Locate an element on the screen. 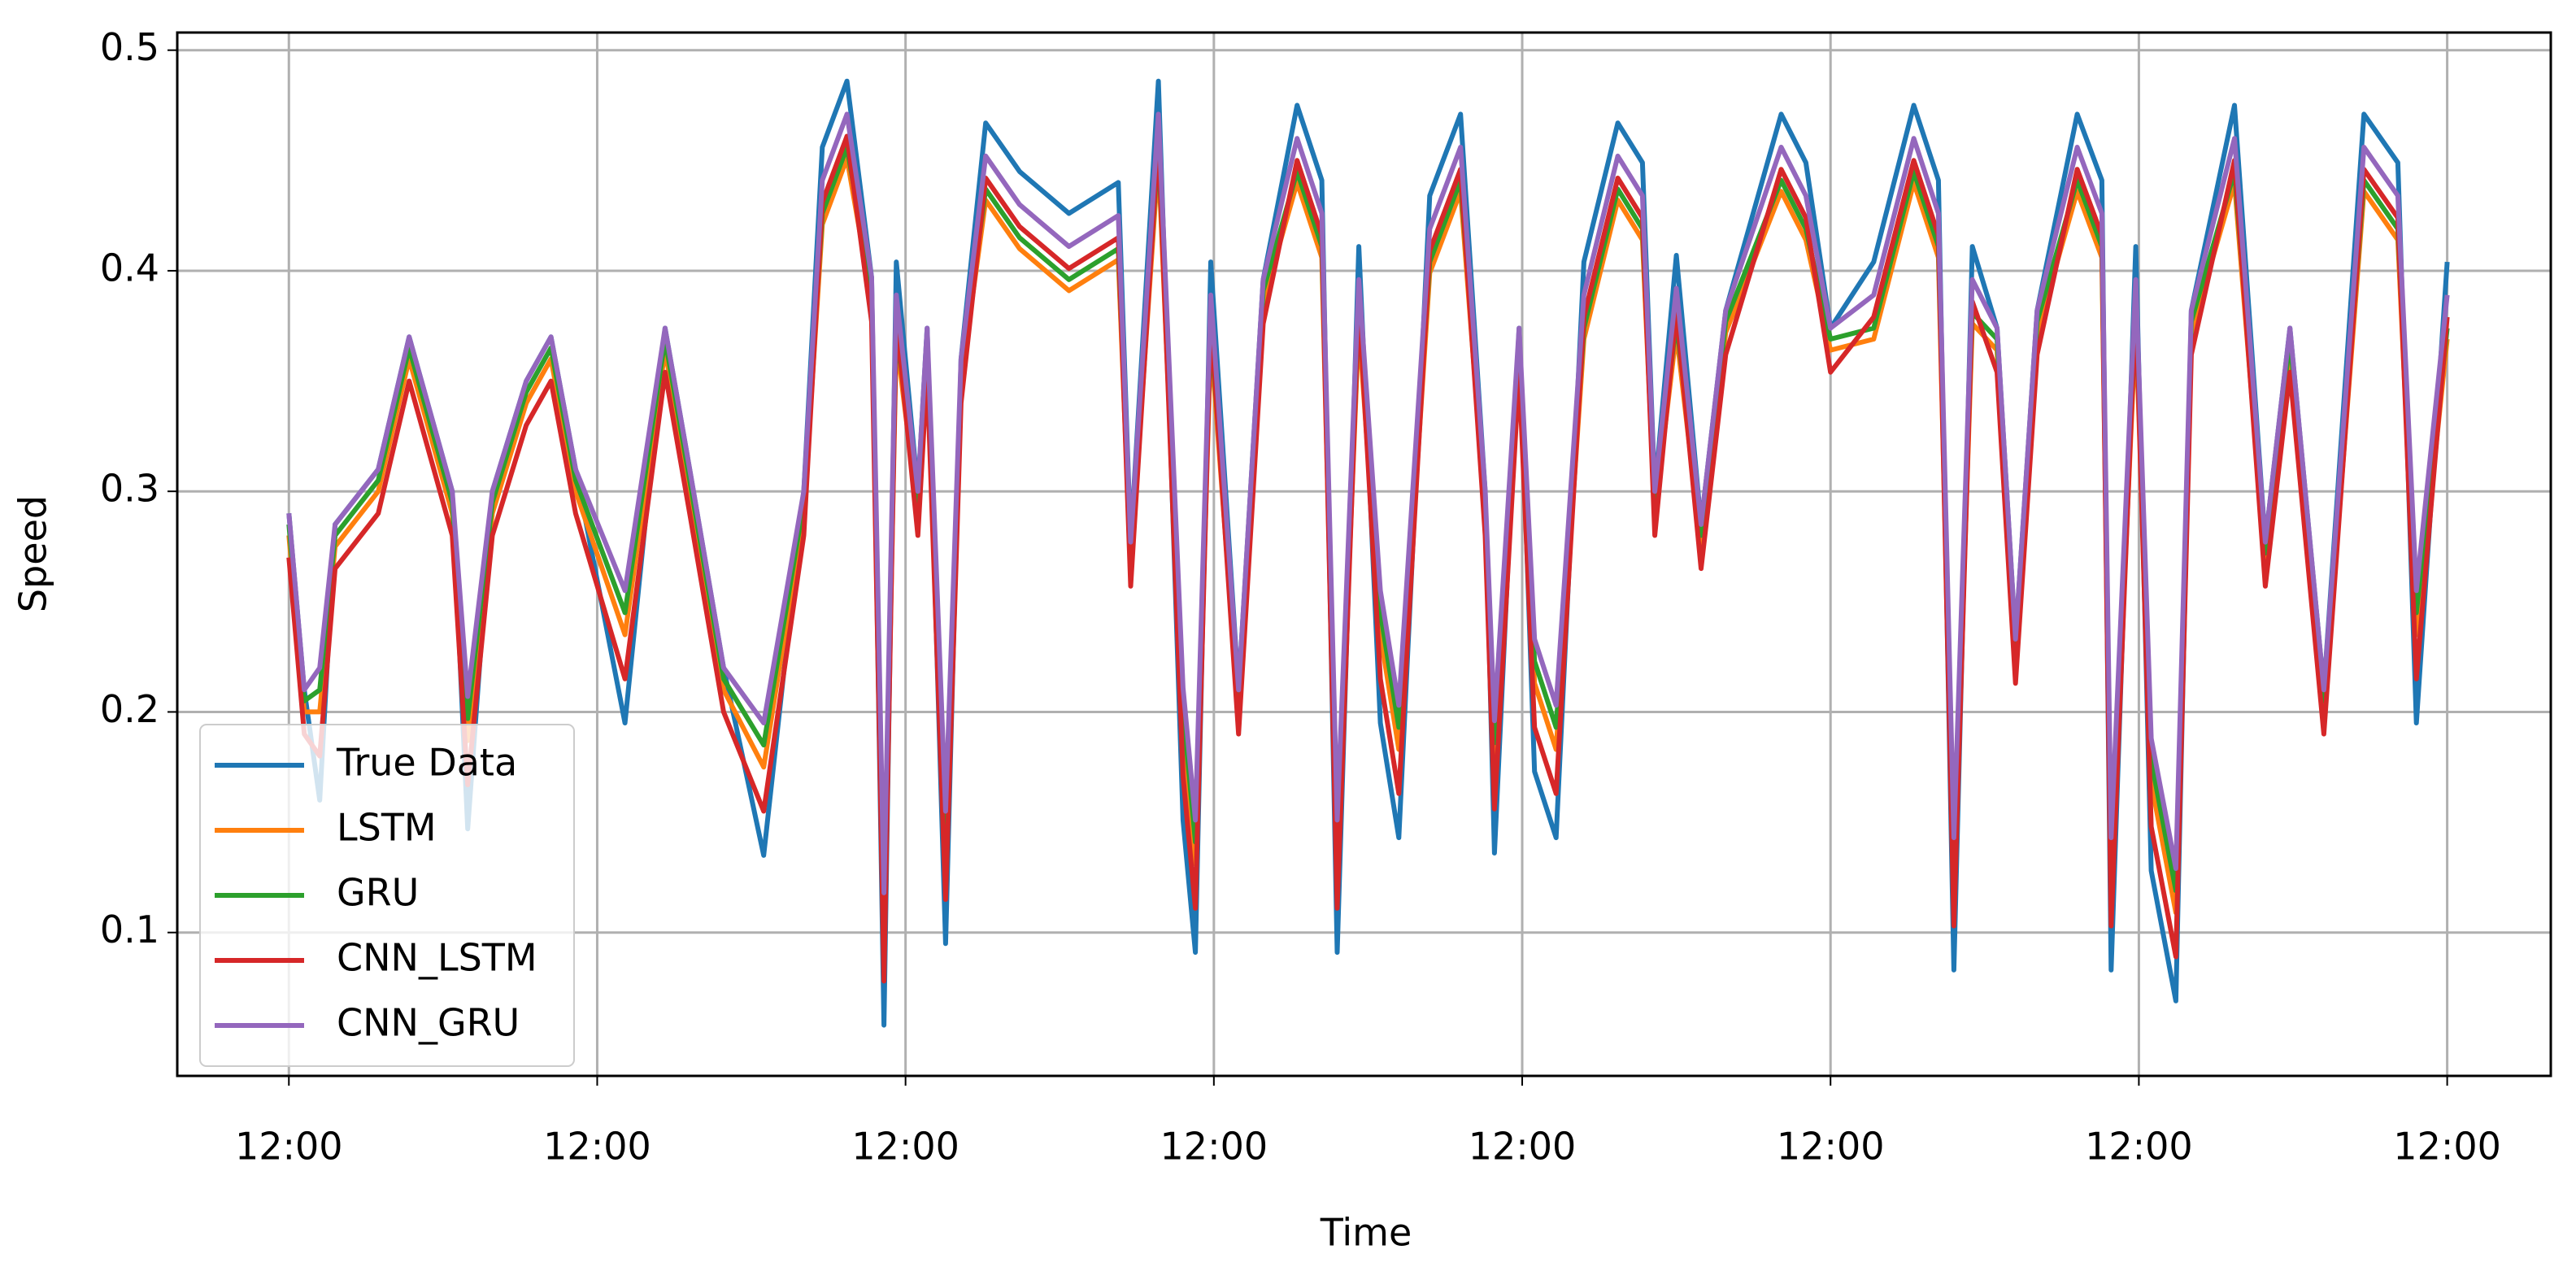  legend-label: CNN_LSTM is located at coordinates (437, 958).